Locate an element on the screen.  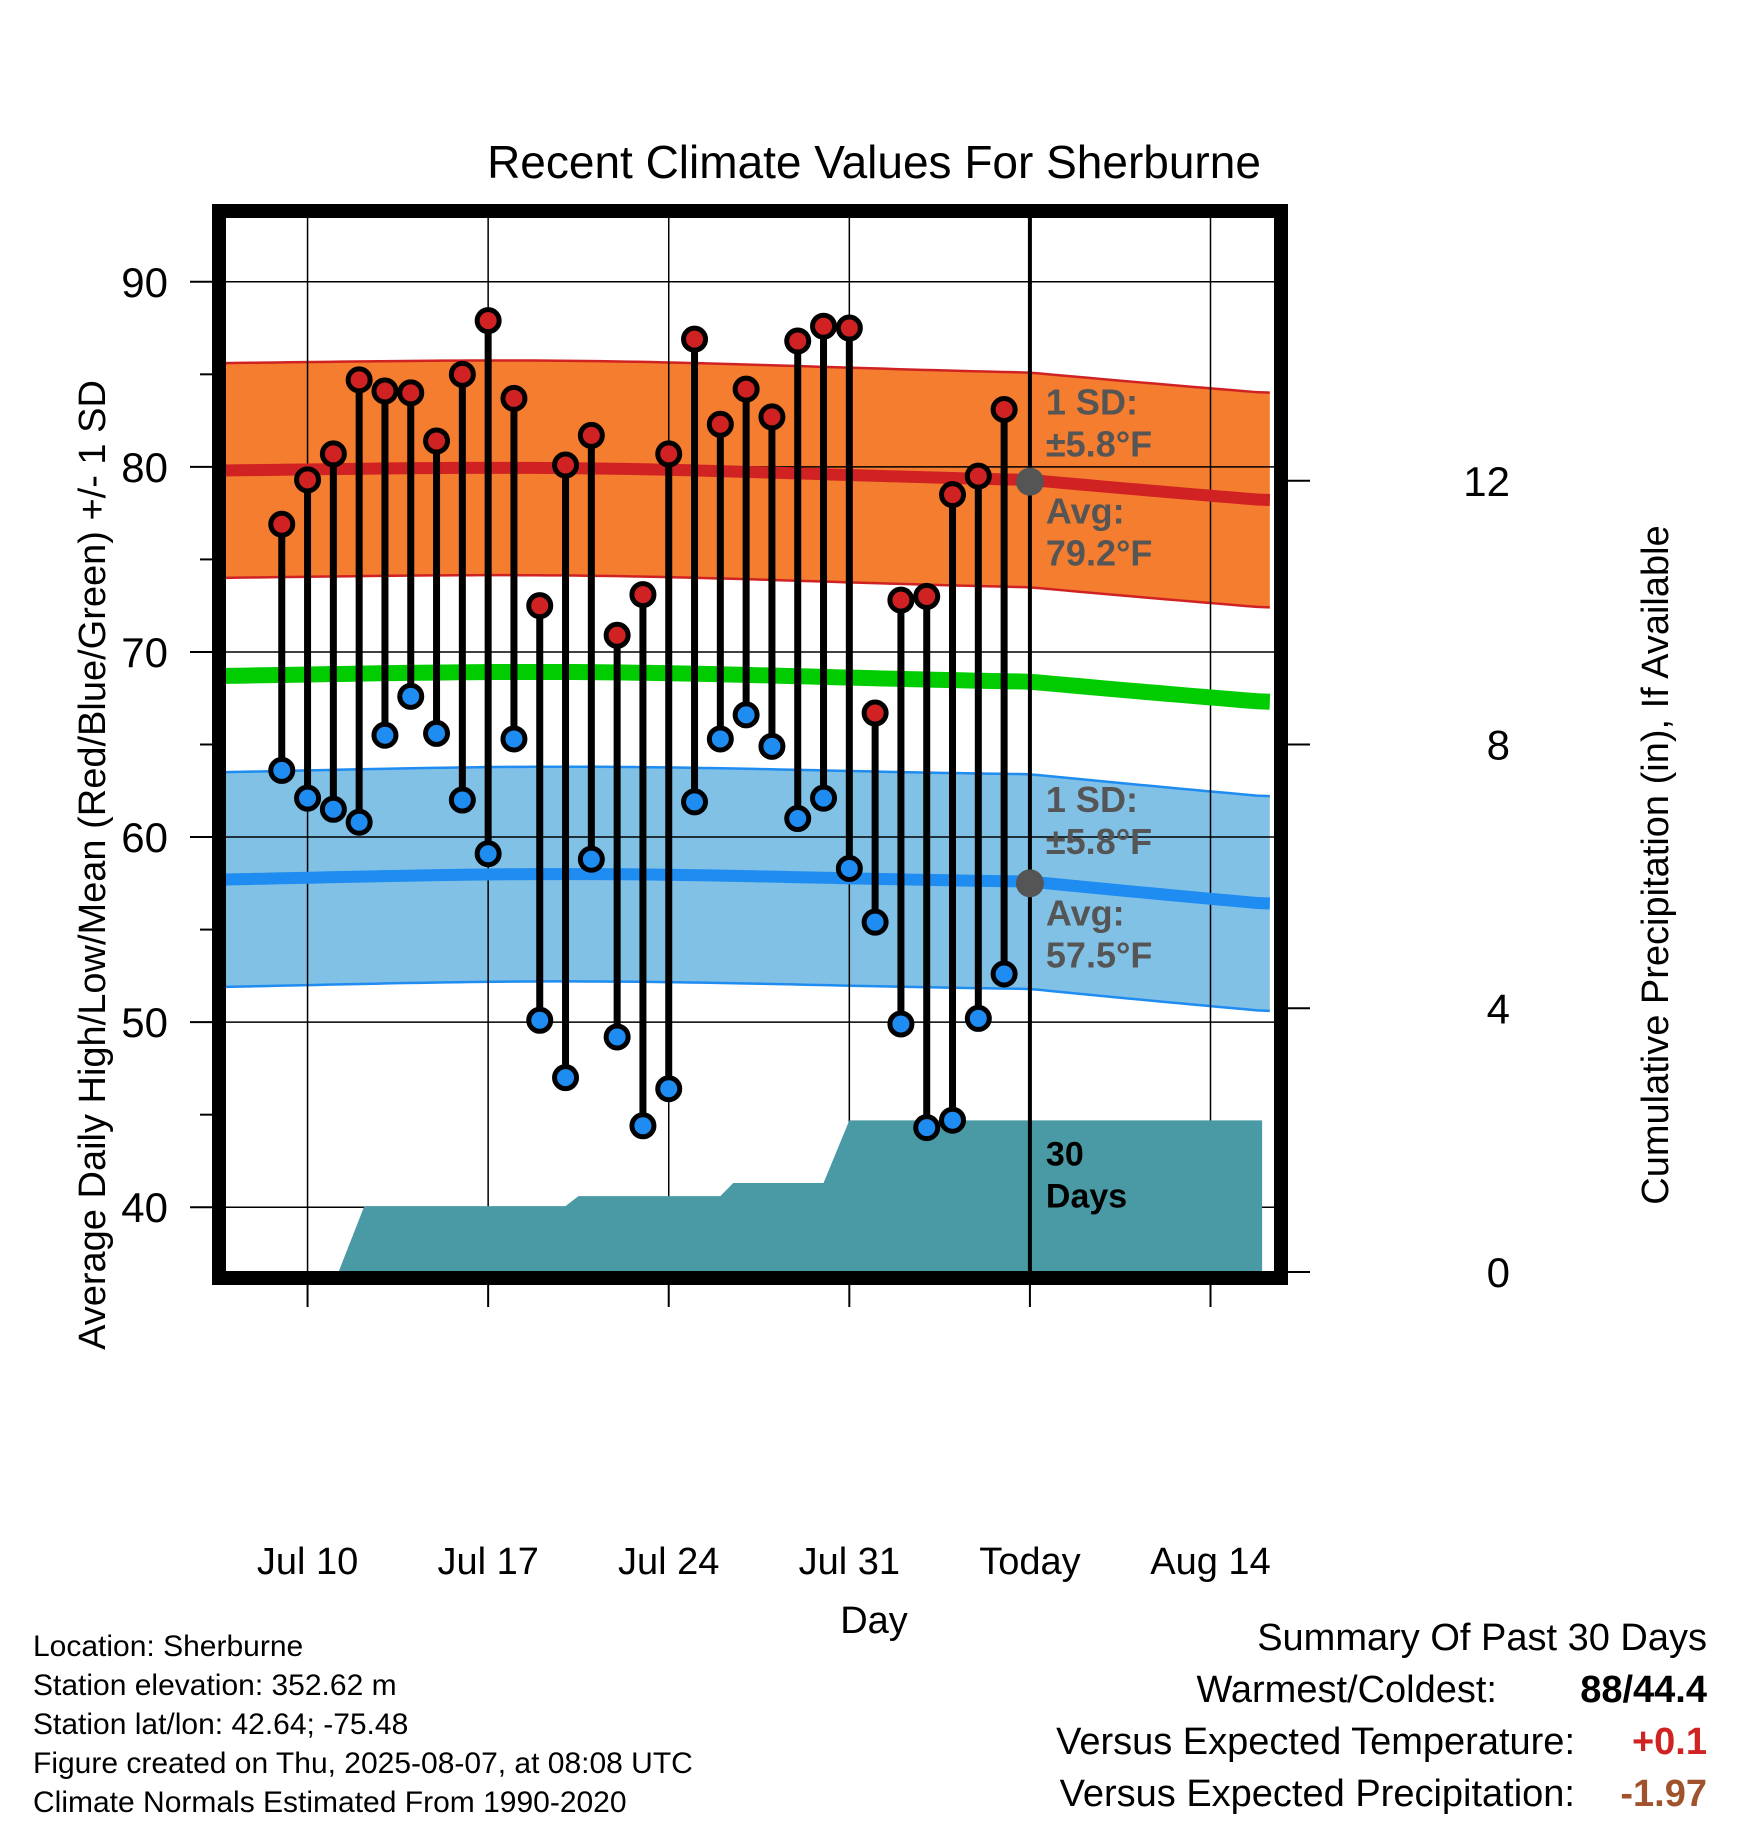
x-tick-label: Jul 24 is located at coordinates (668, 1562).